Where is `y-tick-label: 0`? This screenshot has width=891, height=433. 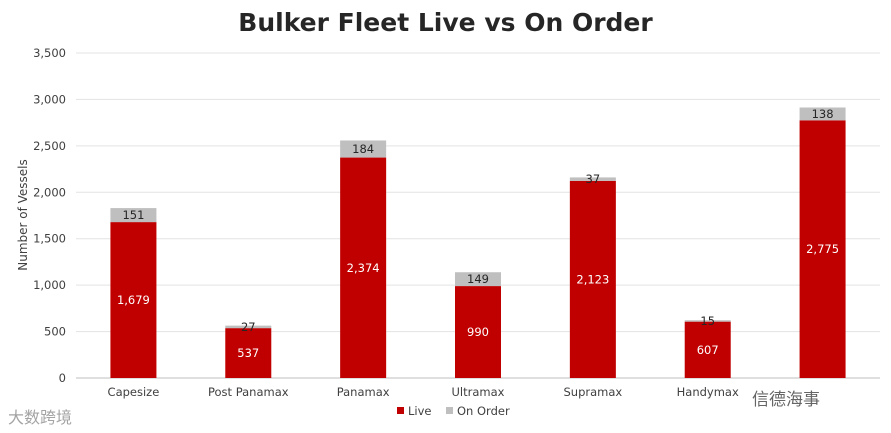
y-tick-label: 0 is located at coordinates (62, 378).